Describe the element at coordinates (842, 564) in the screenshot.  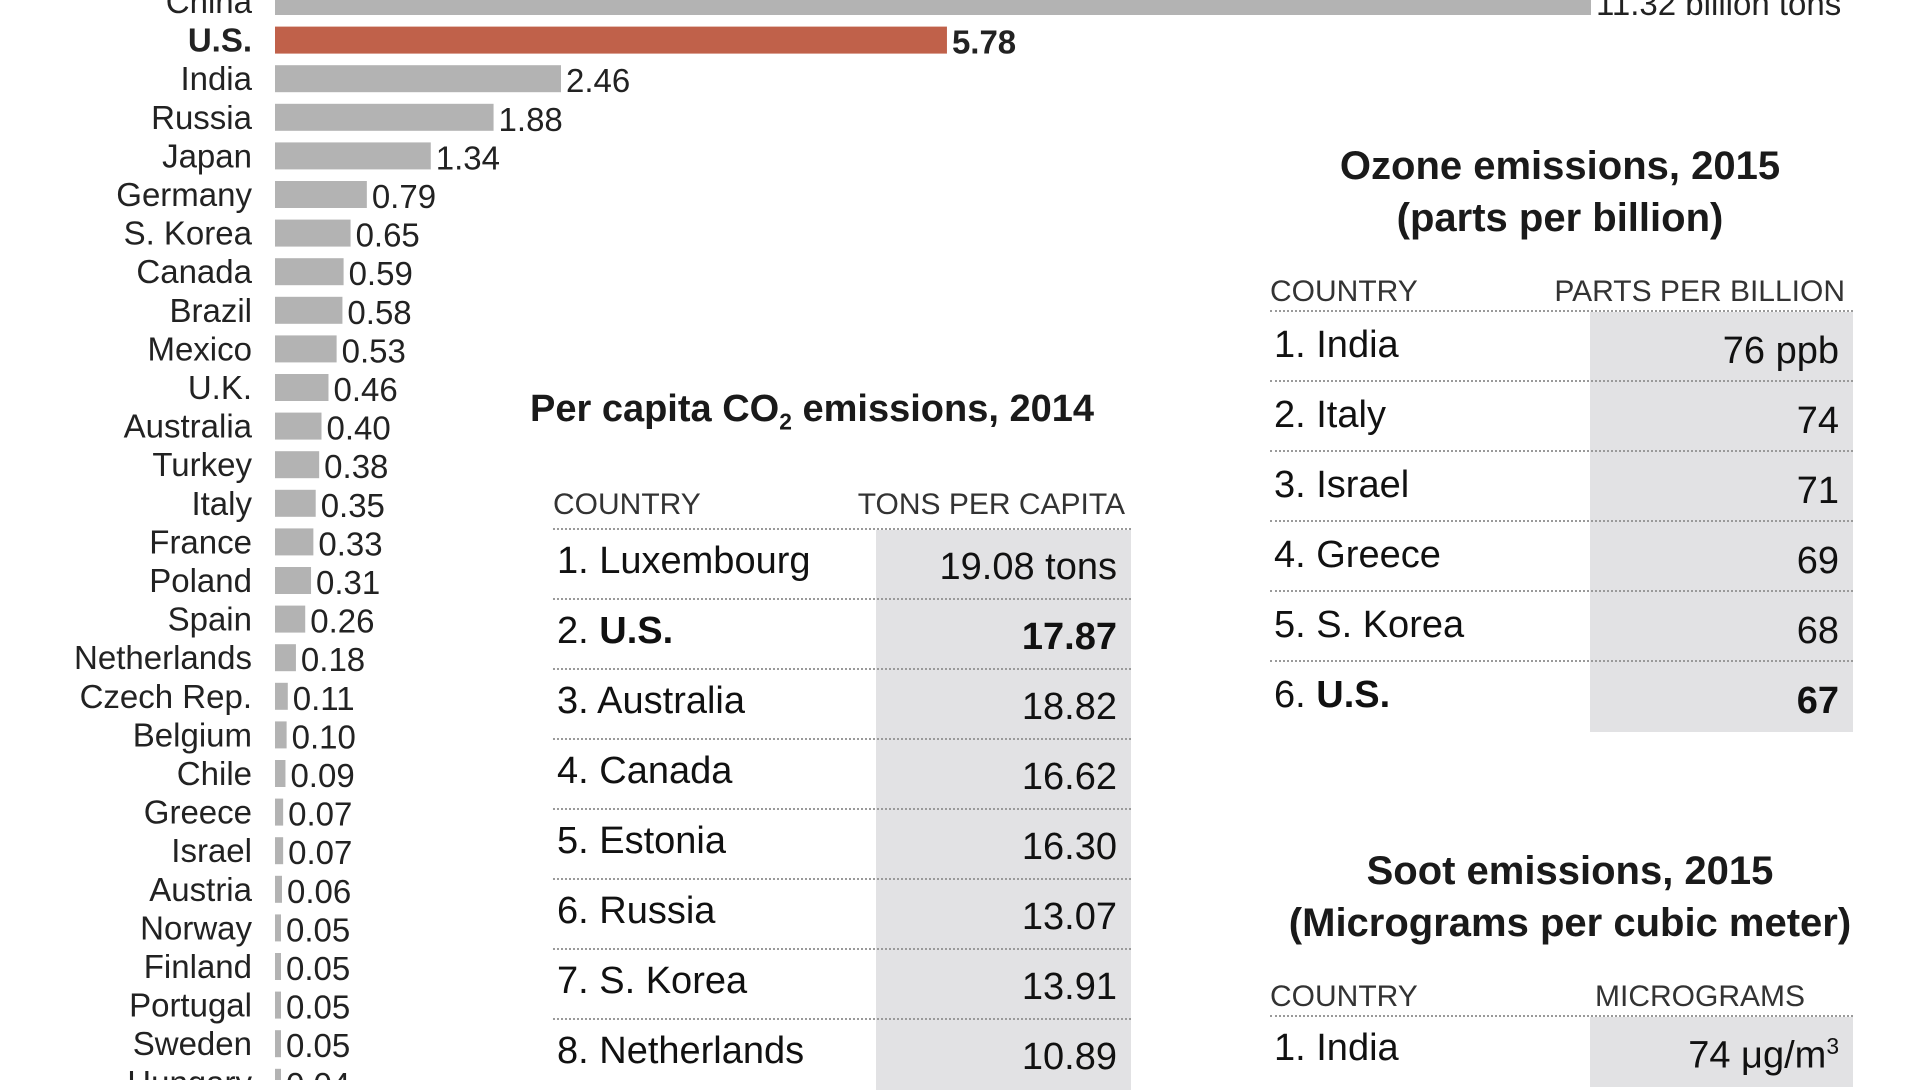
I see `table-row: 1. Luxembourg 19.08 tons` at that location.